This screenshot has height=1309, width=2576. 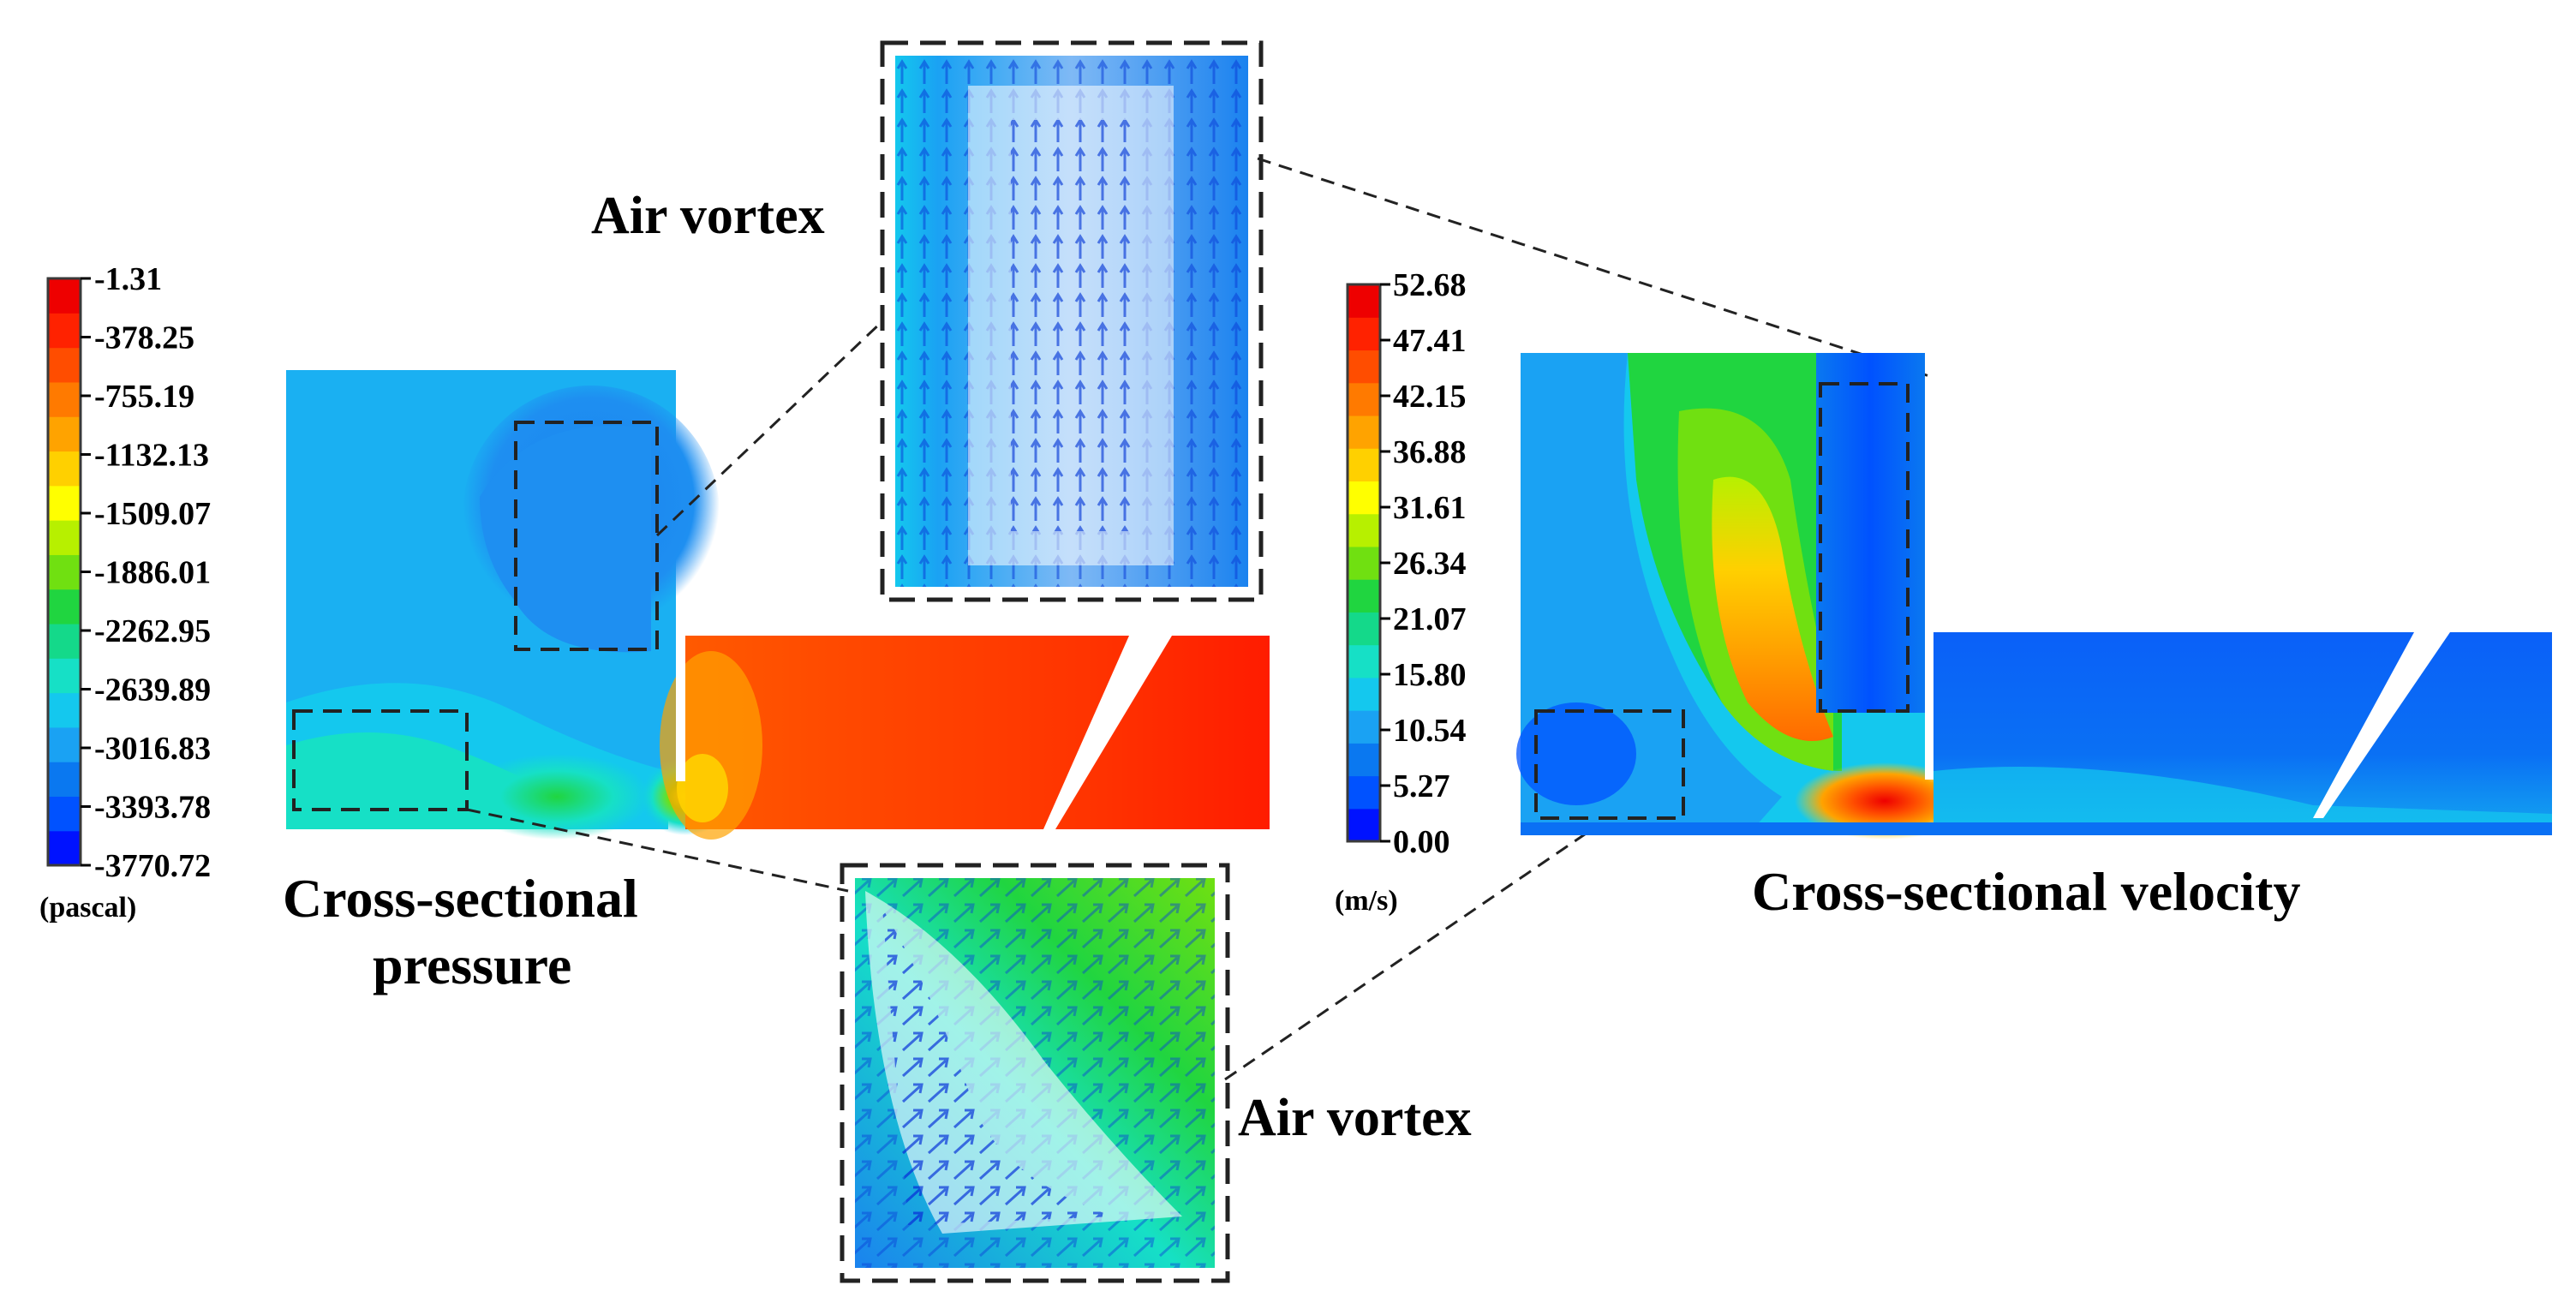 I want to click on velocity-title: Cross-sectional velocity, so click(x=2026, y=891).